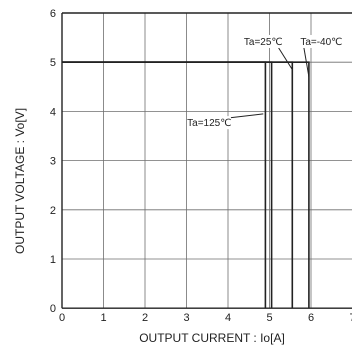 The height and width of the screenshot is (349, 352). Describe the element at coordinates (62, 318) in the screenshot. I see `x-tick-label: 0` at that location.